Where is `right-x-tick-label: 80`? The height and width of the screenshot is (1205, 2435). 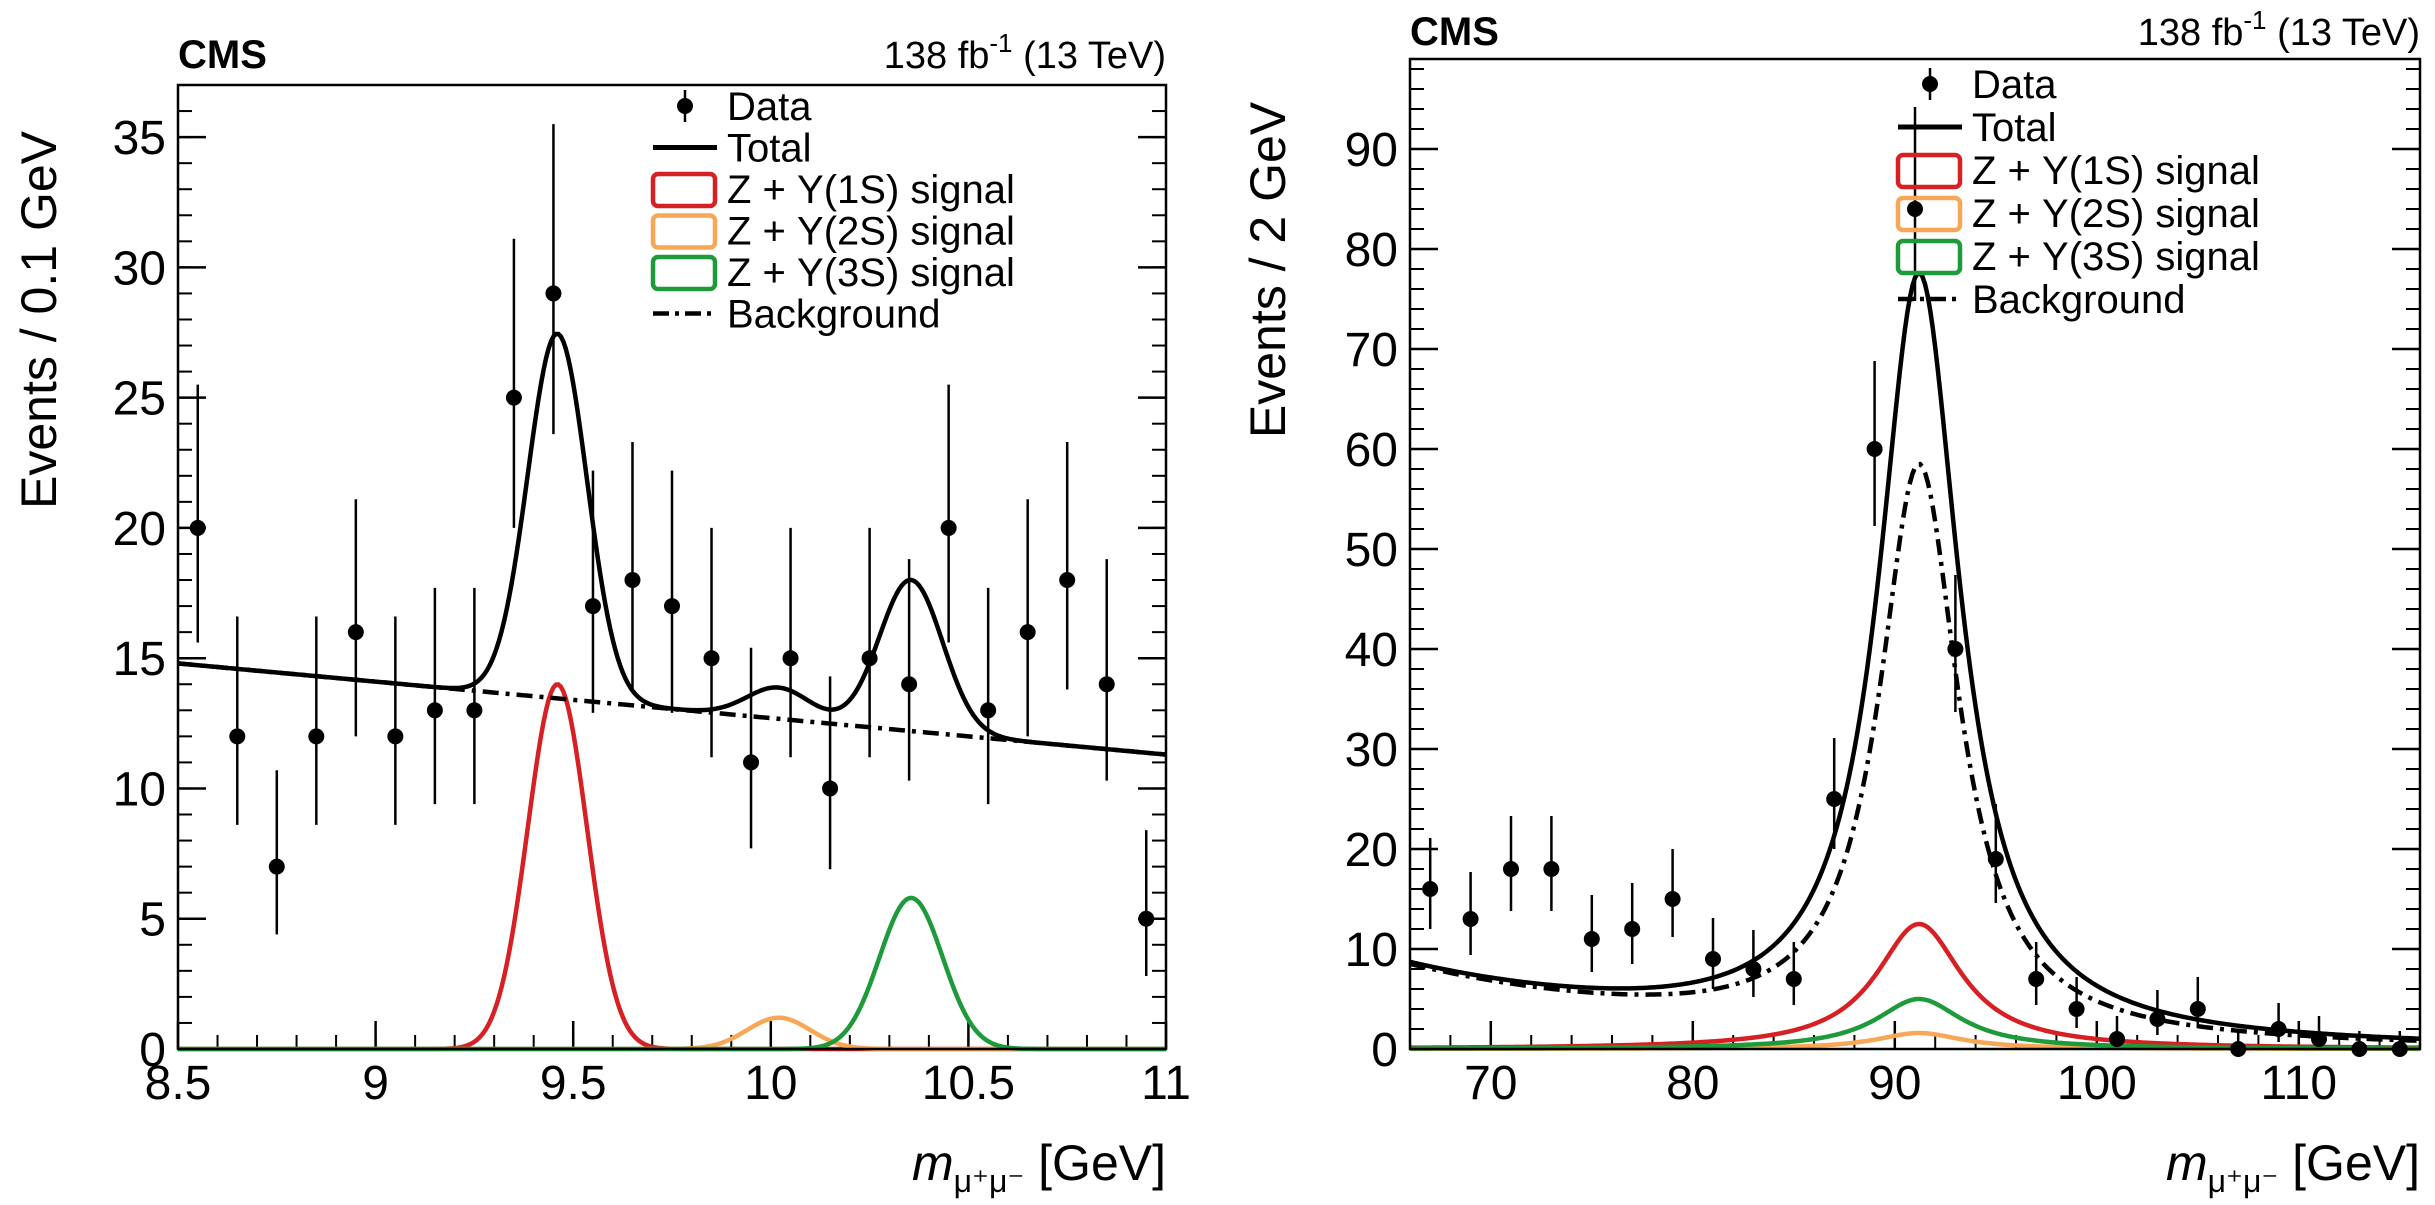 right-x-tick-label: 80 is located at coordinates (1692, 1083).